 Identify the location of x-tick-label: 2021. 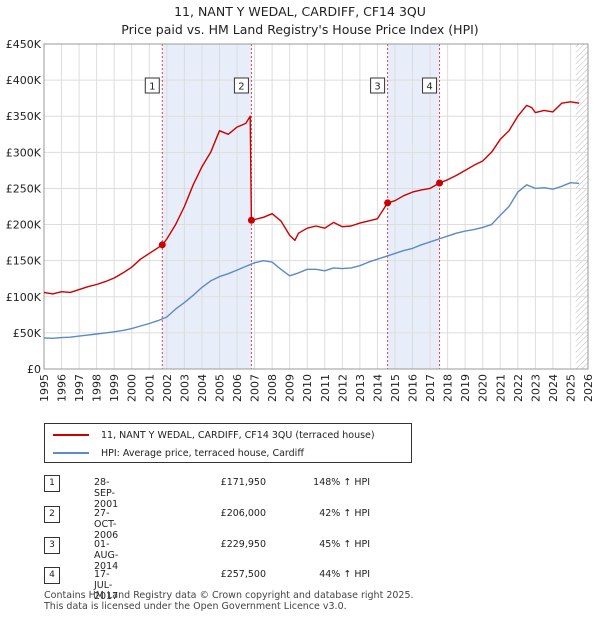
(500, 388).